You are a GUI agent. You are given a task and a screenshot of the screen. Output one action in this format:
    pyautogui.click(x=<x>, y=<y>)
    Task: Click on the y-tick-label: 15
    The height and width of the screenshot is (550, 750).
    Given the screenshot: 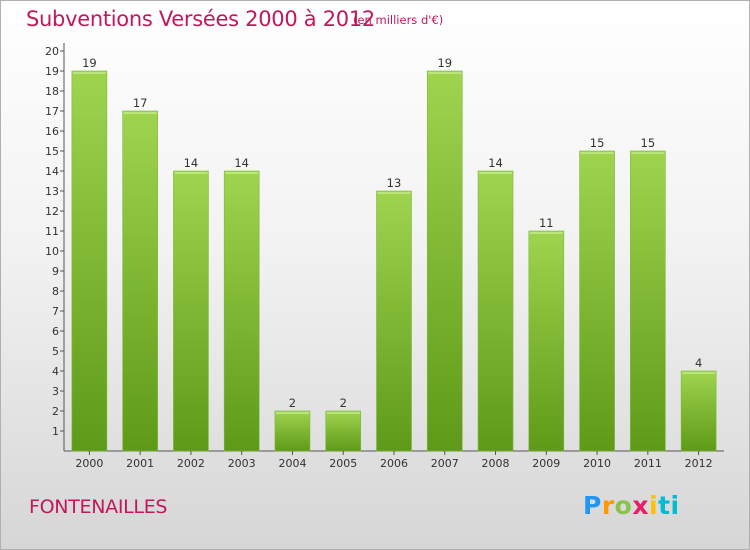 What is the action you would take?
    pyautogui.click(x=52, y=151)
    